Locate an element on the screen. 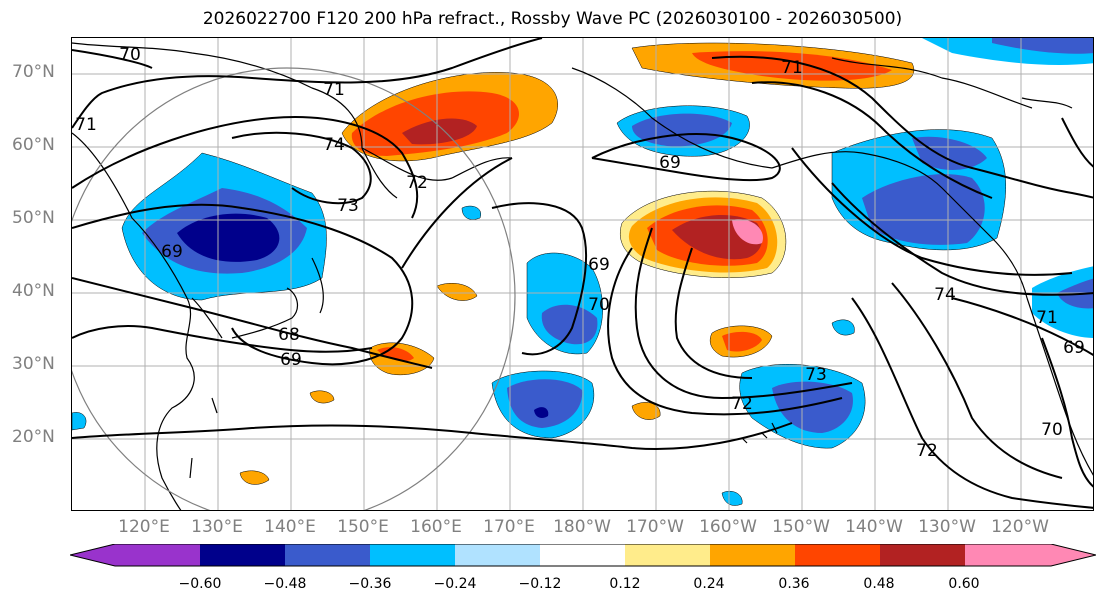 This screenshot has width=1105, height=604. colorbar-tick-label: 0.60 is located at coordinates (964, 584).